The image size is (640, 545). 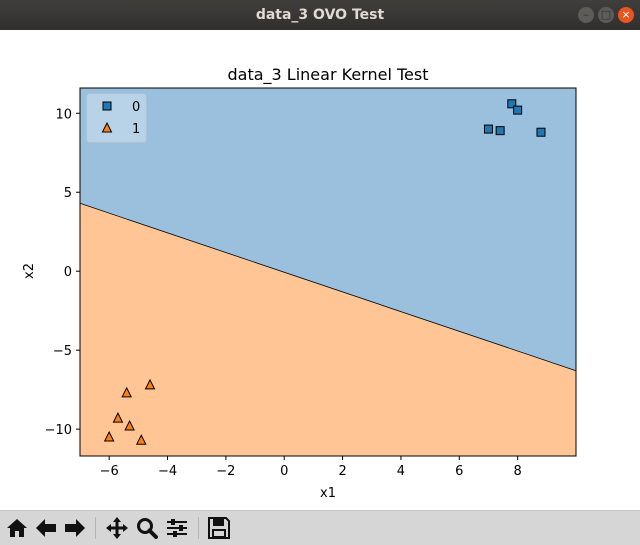 What do you see at coordinates (518, 471) in the screenshot?
I see `x-tick-label: 8` at bounding box center [518, 471].